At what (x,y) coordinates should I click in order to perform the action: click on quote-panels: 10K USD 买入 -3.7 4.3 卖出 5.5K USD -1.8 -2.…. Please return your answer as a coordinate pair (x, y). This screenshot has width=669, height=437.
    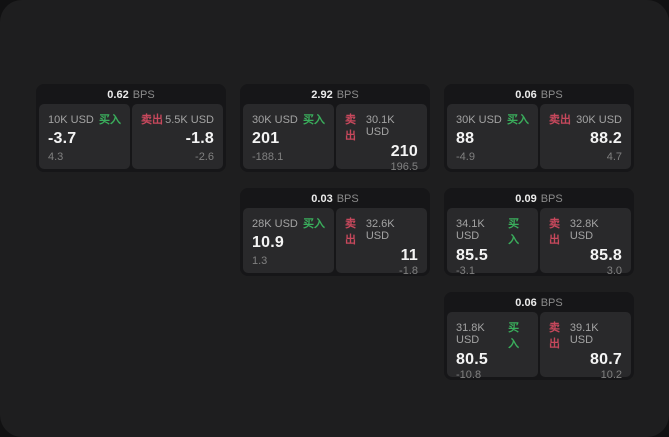
    Looking at the image, I should click on (131, 136).